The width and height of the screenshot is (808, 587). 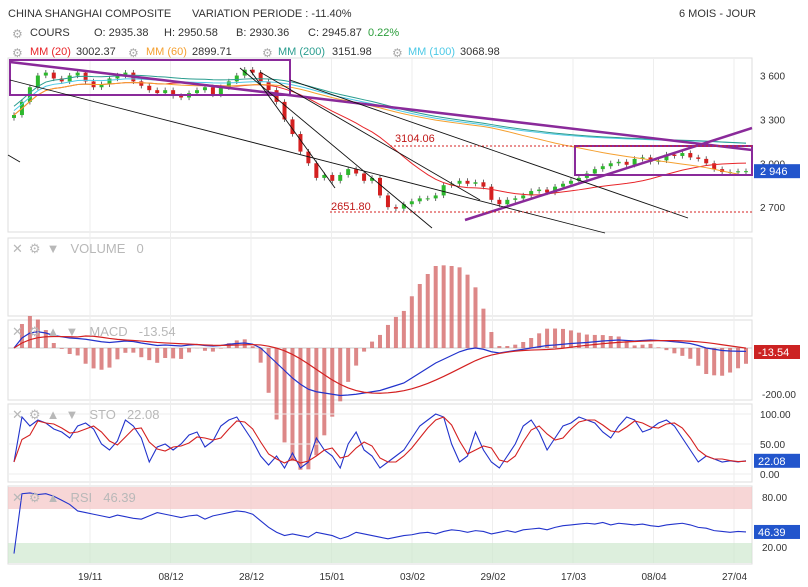 I want to click on macd-label: MACD, so click(x=108, y=331).